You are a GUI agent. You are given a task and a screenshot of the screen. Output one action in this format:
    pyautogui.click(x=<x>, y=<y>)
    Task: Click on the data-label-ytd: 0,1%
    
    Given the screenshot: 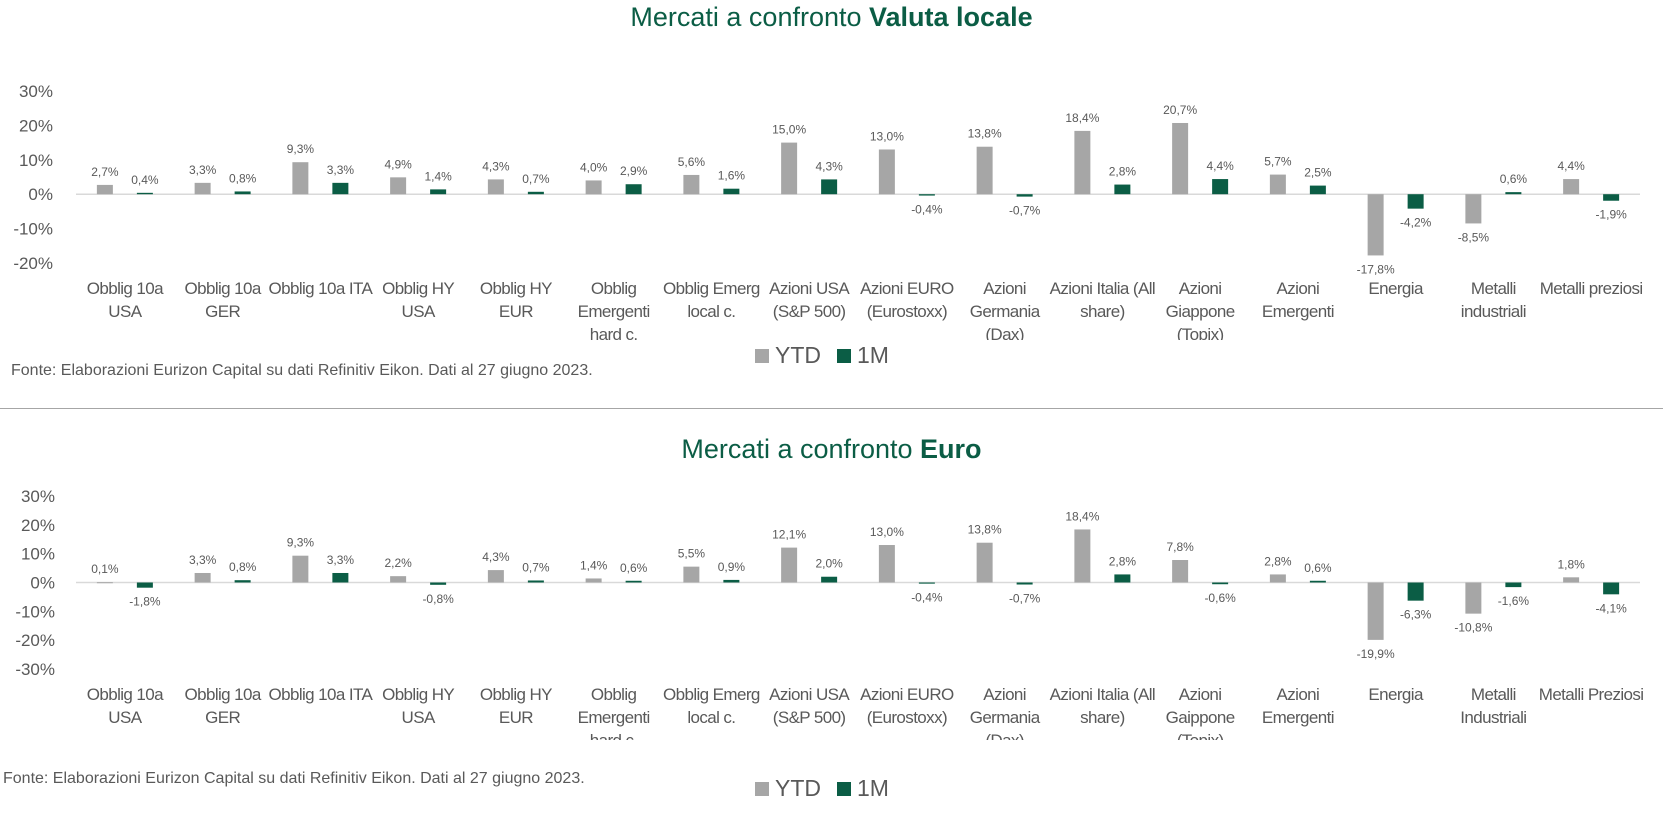 What is the action you would take?
    pyautogui.click(x=105, y=569)
    